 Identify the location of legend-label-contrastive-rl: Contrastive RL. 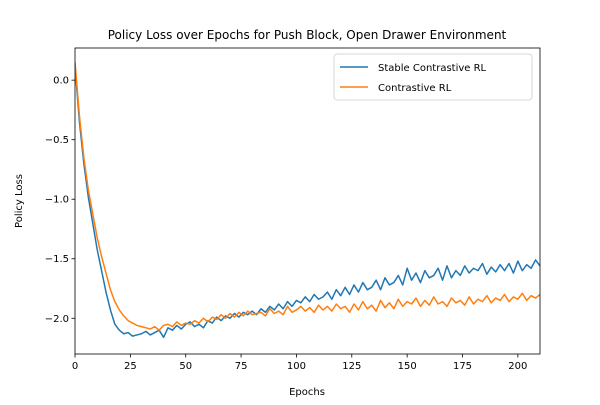
(415, 88).